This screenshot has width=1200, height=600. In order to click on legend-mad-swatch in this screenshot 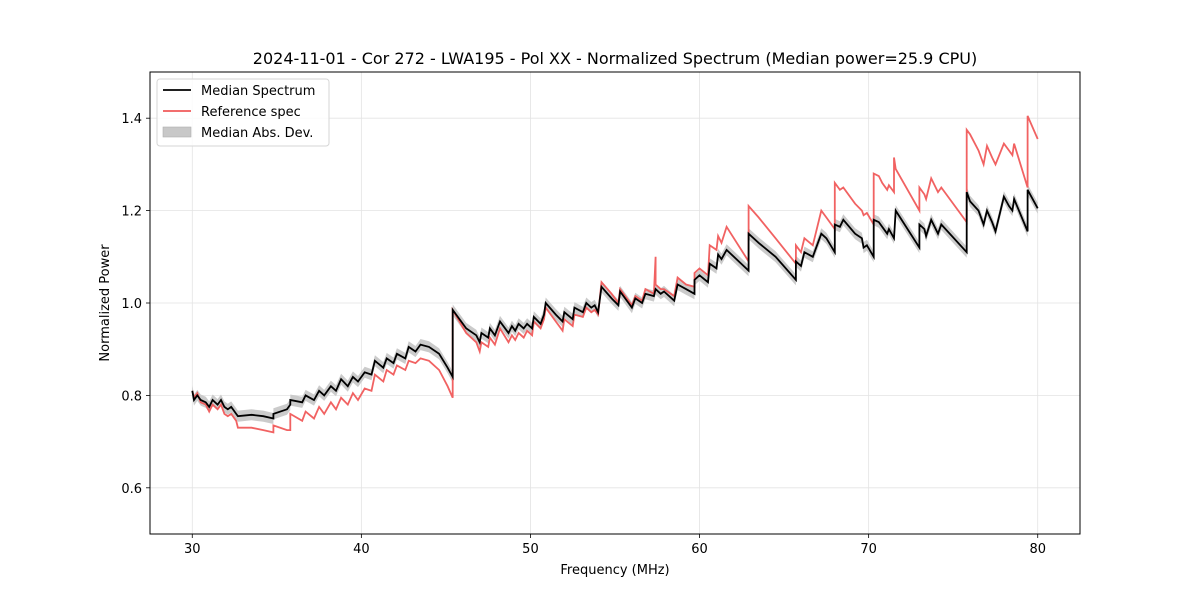, I will do `click(177, 132)`.